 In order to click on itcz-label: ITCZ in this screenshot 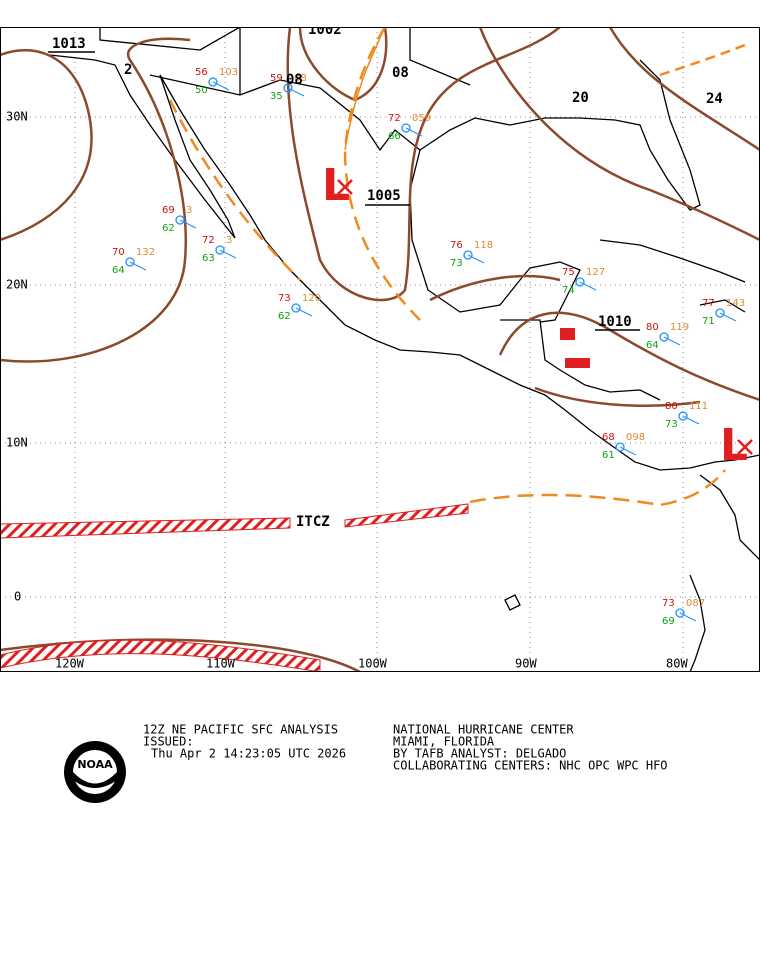, I will do `click(313, 522)`.